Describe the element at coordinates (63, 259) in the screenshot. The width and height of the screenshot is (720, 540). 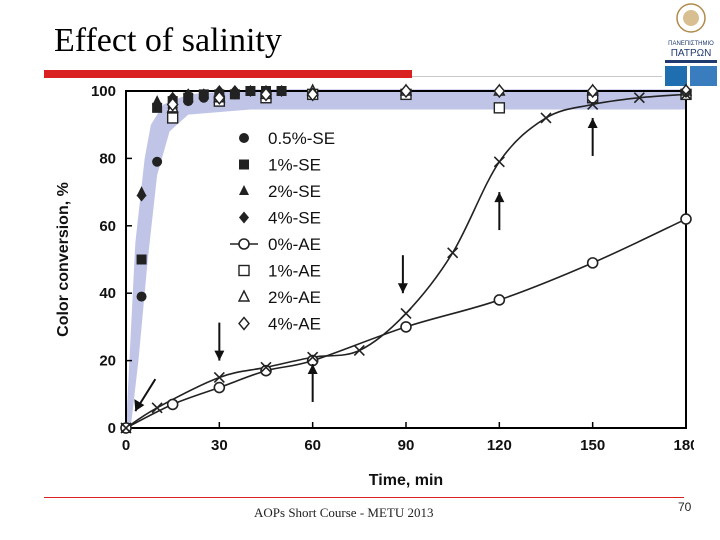
I see `y-axis-label: Color conversion, %` at that location.